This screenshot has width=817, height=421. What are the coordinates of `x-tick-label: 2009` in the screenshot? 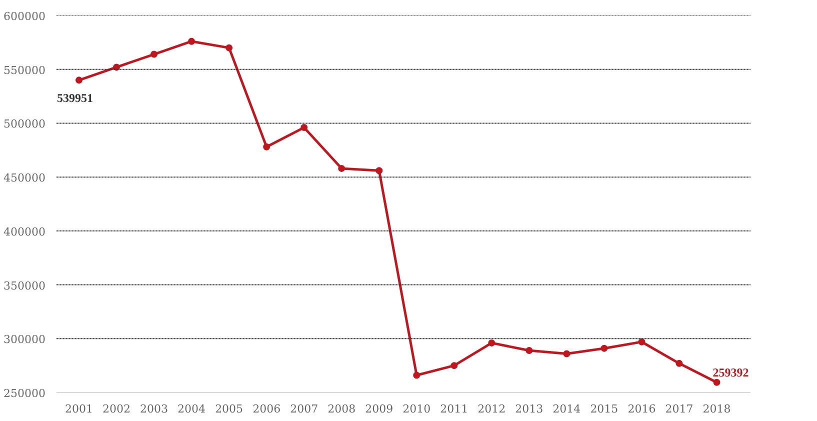 It's located at (379, 409).